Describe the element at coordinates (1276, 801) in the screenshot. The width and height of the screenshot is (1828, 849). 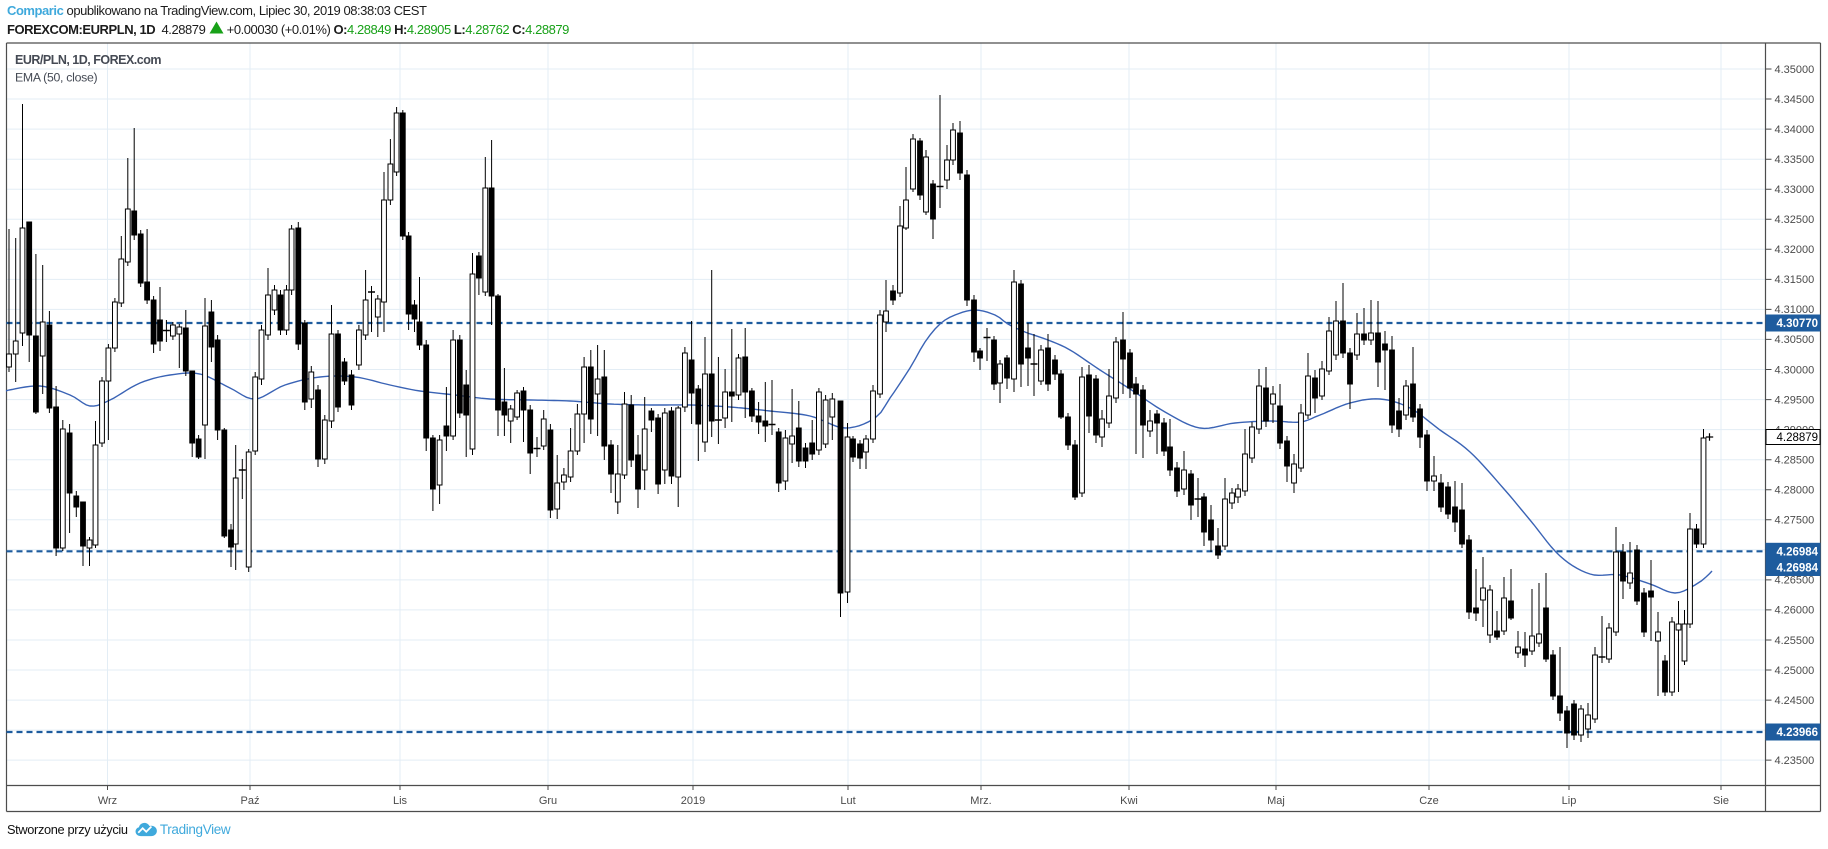
I see `svg-text: Maj` at that location.